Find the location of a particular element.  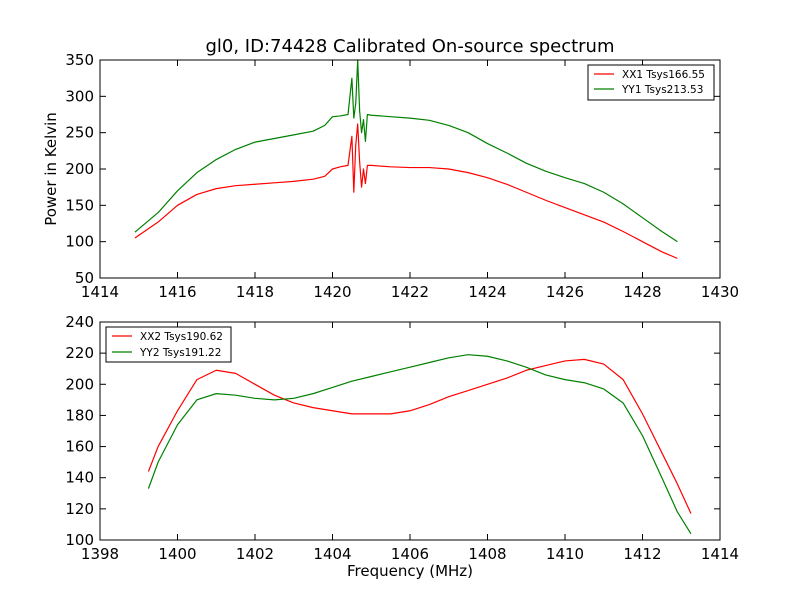

bottom-x-tick-label: 1402 is located at coordinates (255, 554).